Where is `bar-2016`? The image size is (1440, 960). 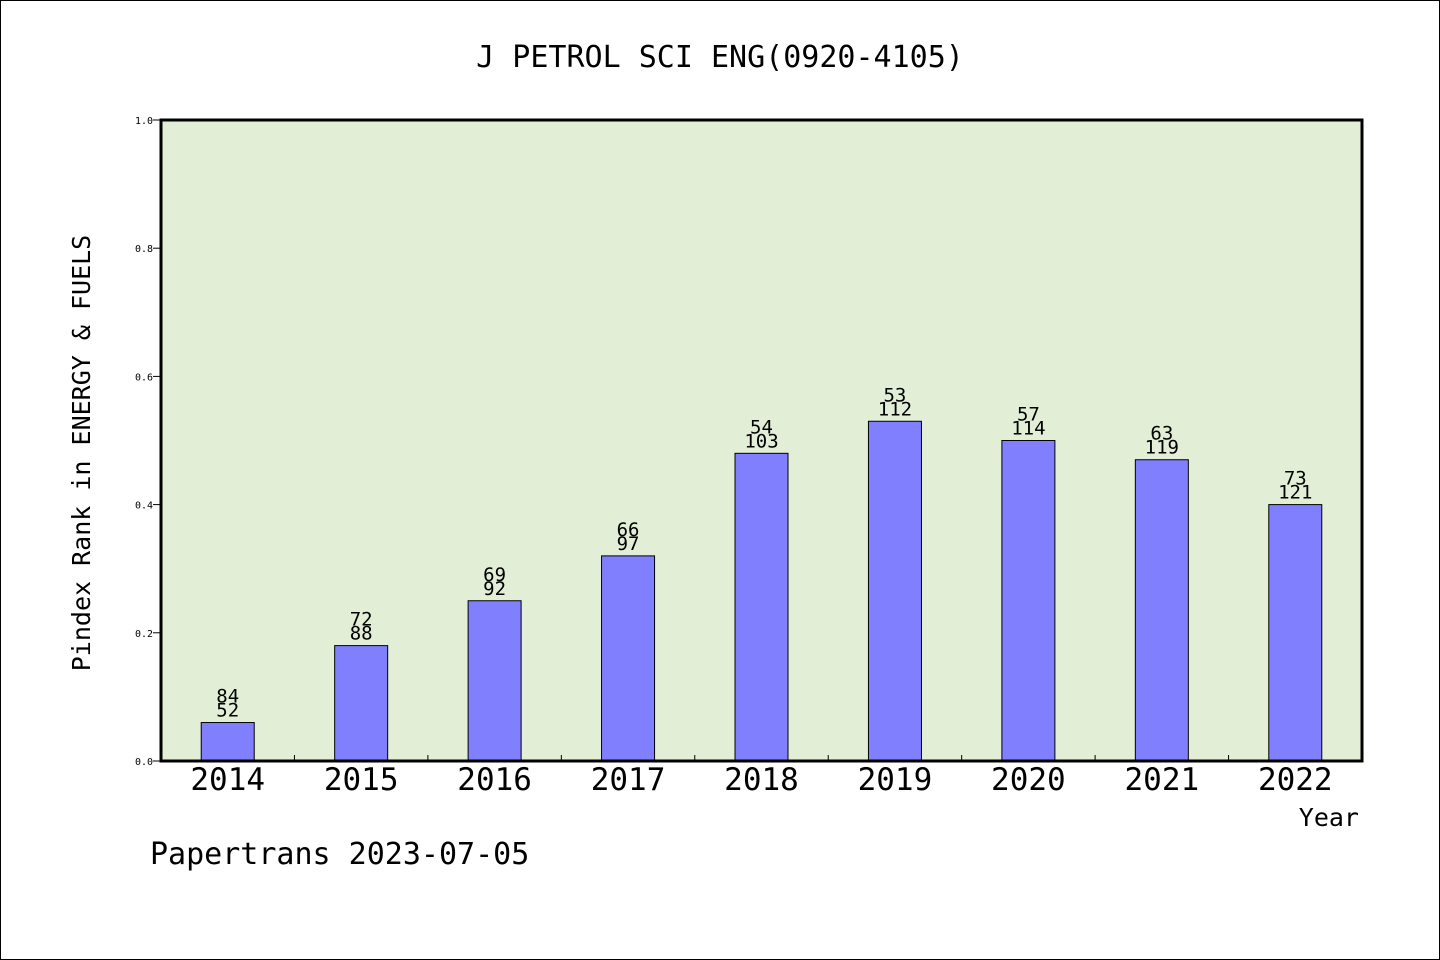 bar-2016 is located at coordinates (494, 681).